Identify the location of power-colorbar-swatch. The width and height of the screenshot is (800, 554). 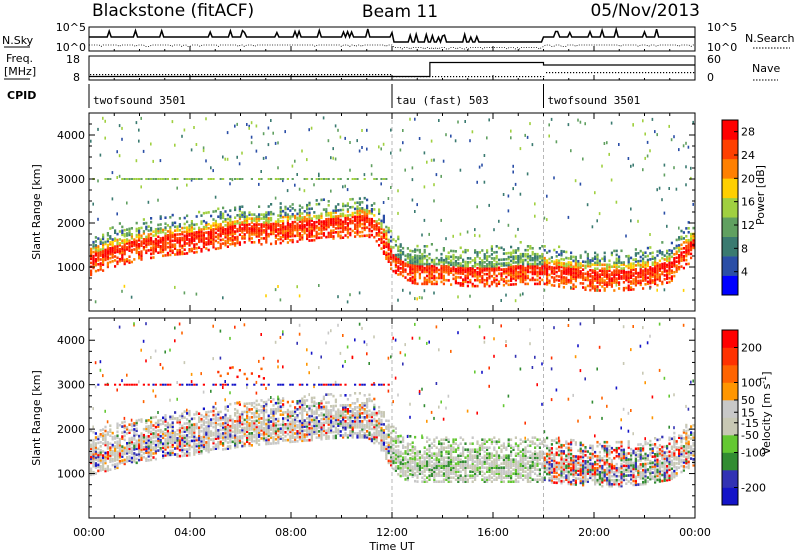
(730, 285).